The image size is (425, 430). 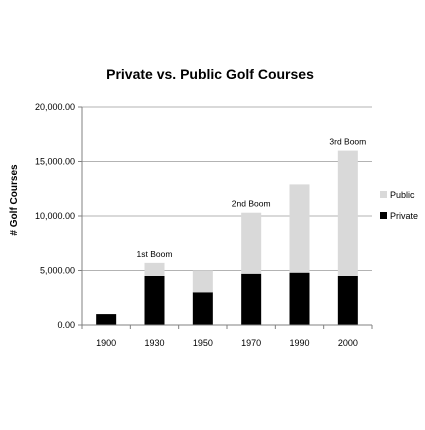 I want to click on x-tick-label: 2000, so click(x=348, y=343).